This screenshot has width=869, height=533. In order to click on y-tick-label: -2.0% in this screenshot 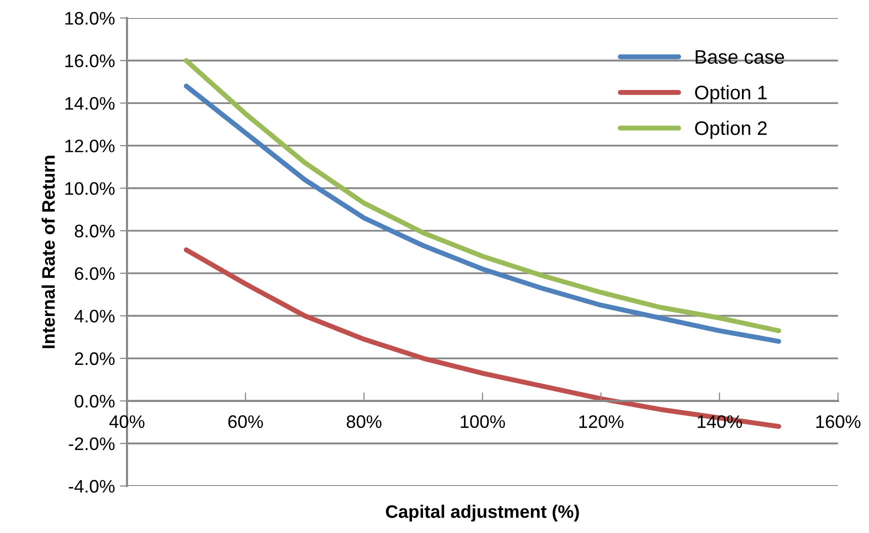, I will do `click(91, 443)`.